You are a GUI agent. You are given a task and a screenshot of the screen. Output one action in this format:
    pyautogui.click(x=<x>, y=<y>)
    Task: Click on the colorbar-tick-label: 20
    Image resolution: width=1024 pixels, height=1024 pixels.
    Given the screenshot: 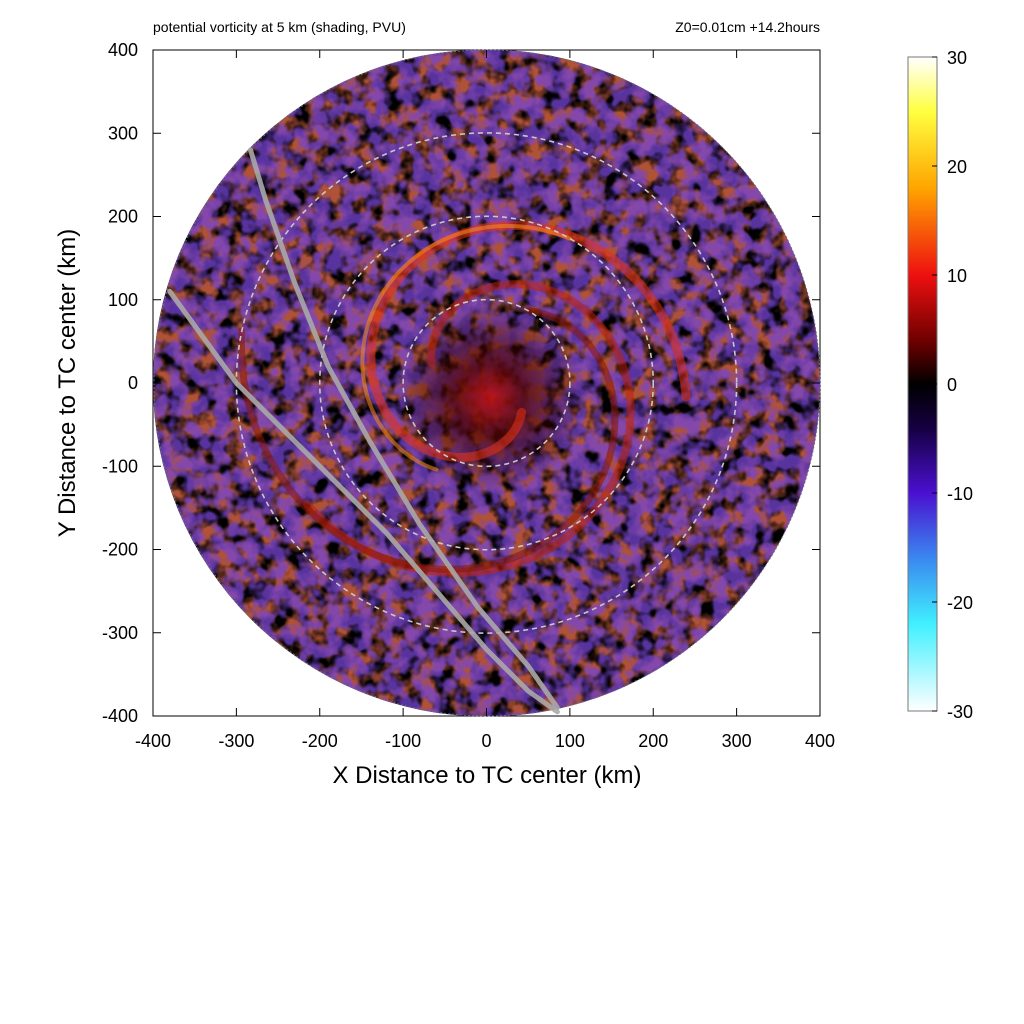 What is the action you would take?
    pyautogui.click(x=957, y=167)
    